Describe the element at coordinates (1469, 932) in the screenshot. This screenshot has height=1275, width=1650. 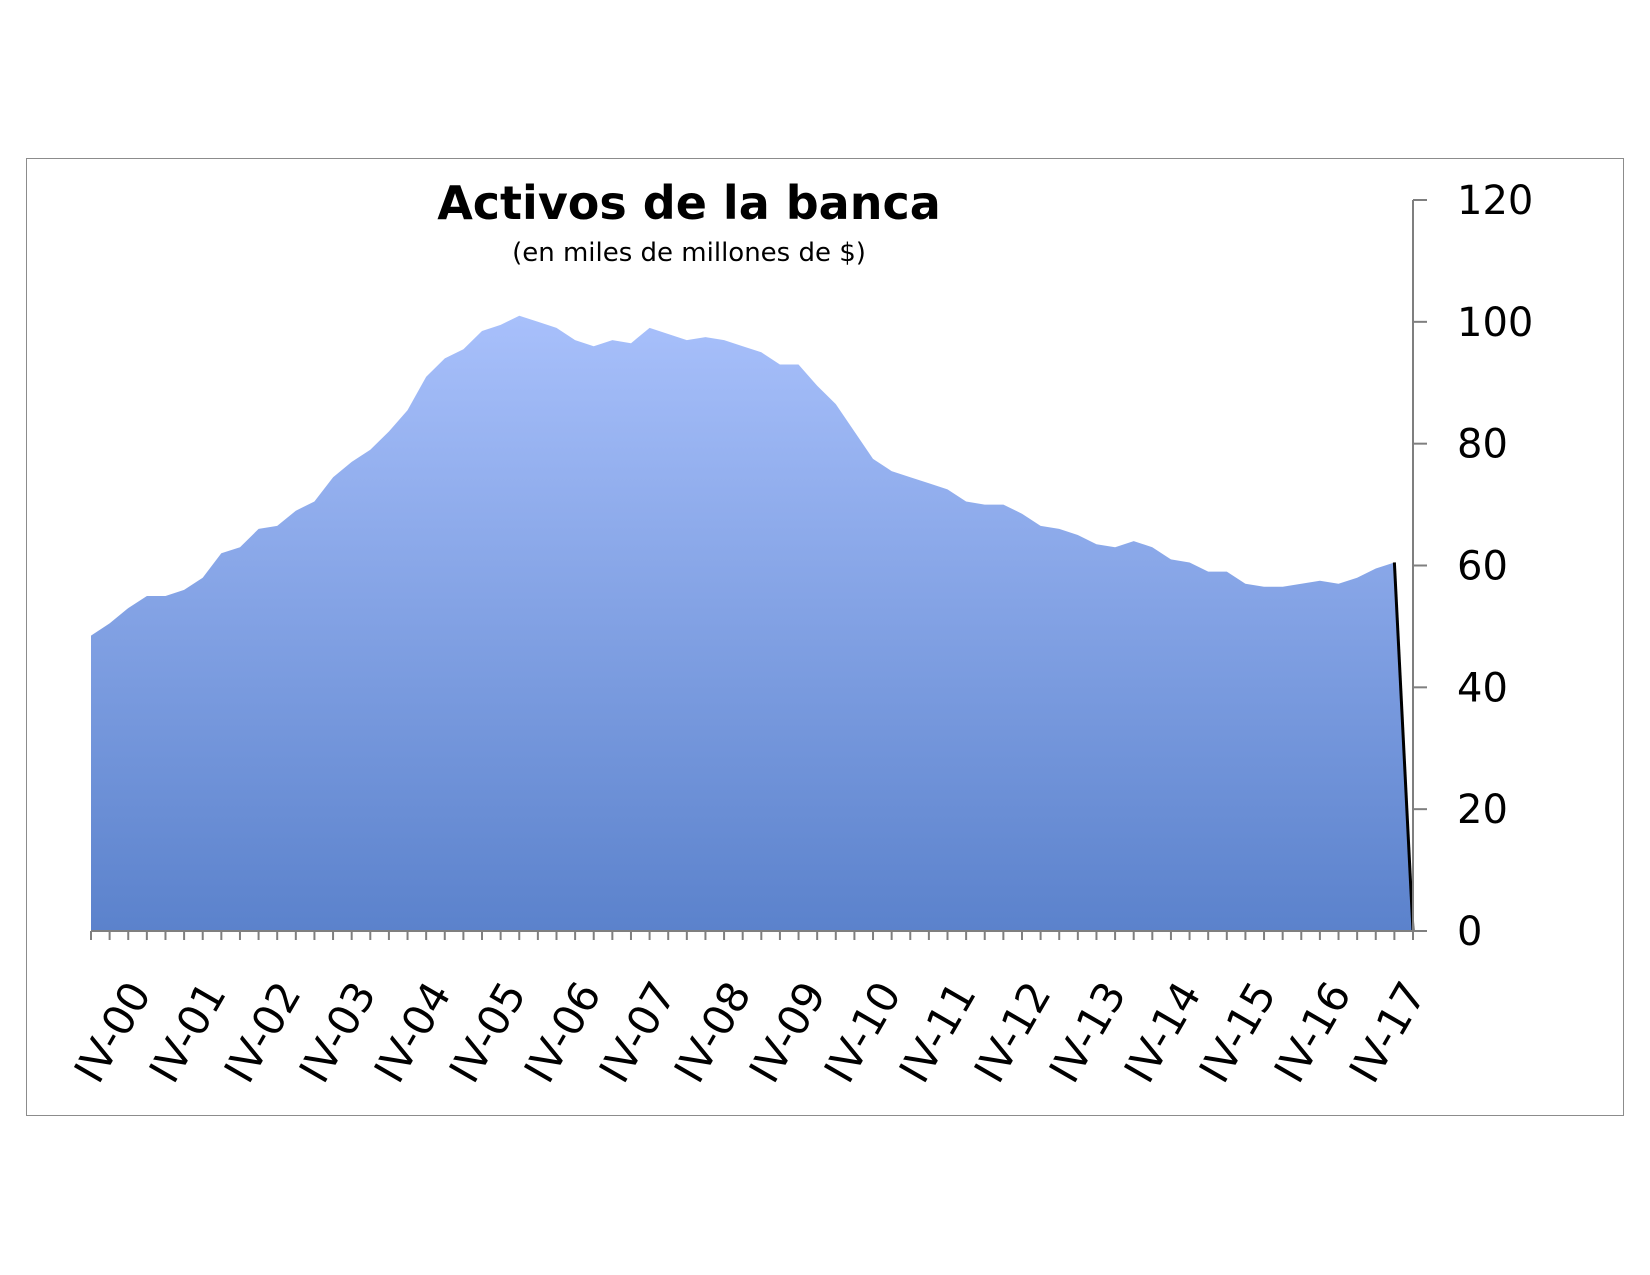
I see `y-tick-label: 0` at that location.